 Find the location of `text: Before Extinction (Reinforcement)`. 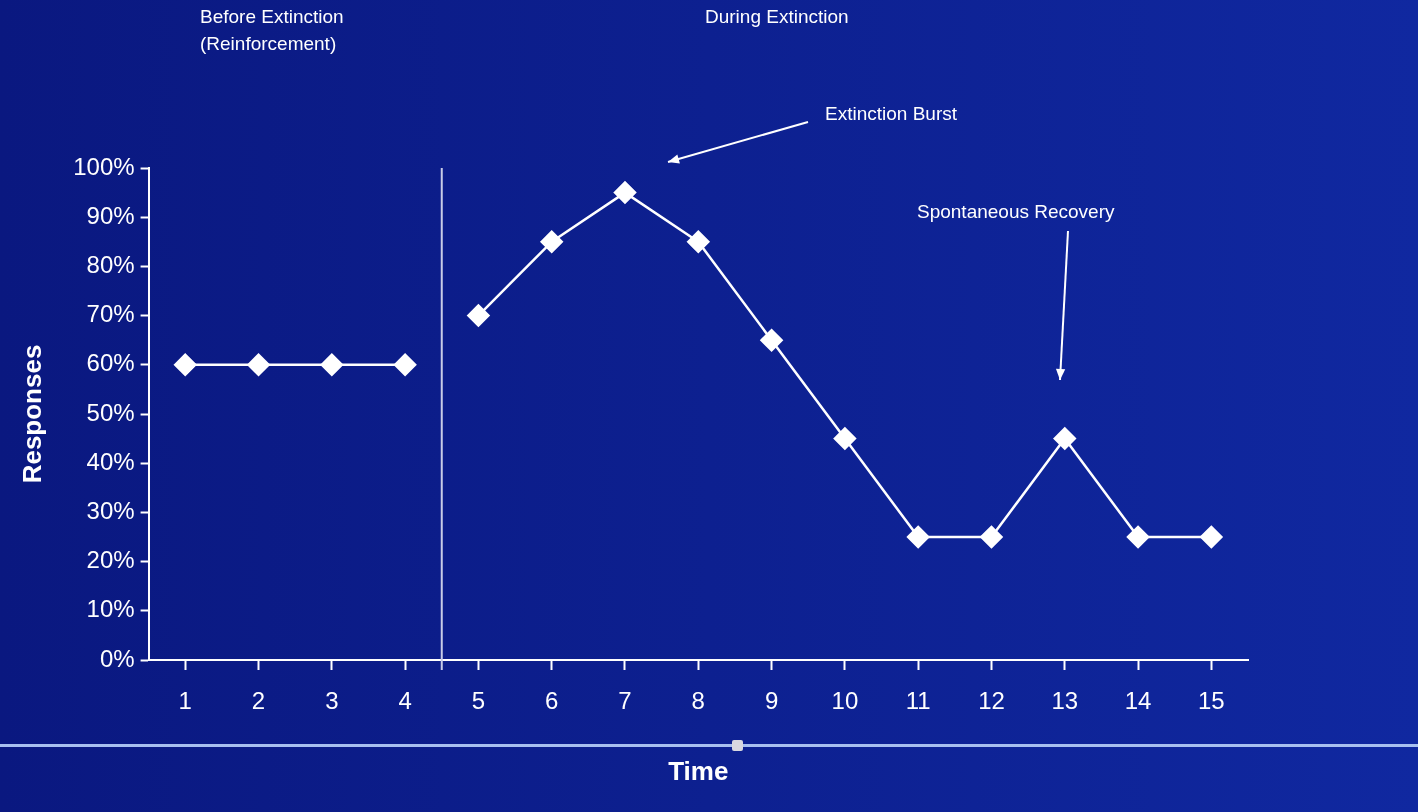

text: Before Extinction (Reinforcement) is located at coordinates (272, 29).